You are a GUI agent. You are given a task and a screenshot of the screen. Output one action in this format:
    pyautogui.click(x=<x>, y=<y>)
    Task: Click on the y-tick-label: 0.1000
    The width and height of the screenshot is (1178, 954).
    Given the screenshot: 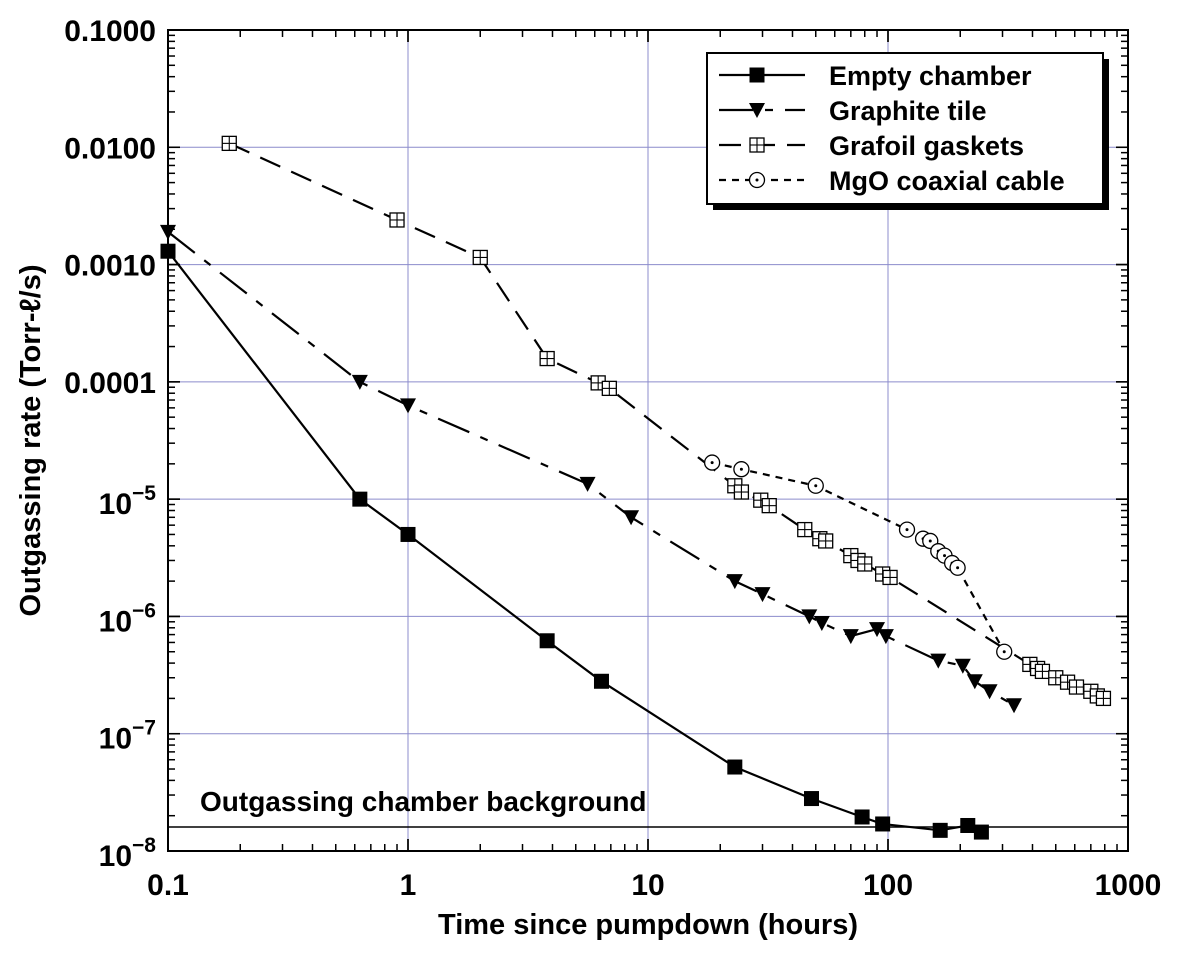 What is the action you would take?
    pyautogui.click(x=110, y=31)
    